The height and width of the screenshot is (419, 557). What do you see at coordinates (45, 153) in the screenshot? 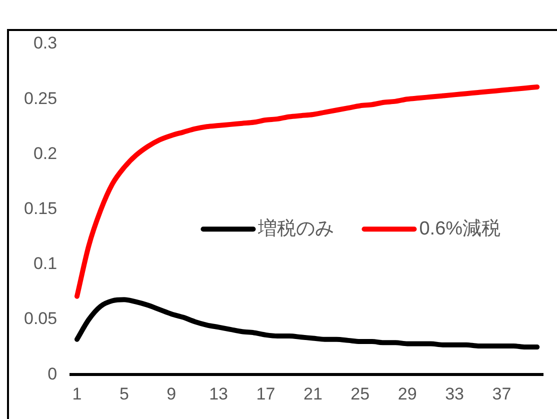
I see `y-tick-label: 0.2` at bounding box center [45, 153].